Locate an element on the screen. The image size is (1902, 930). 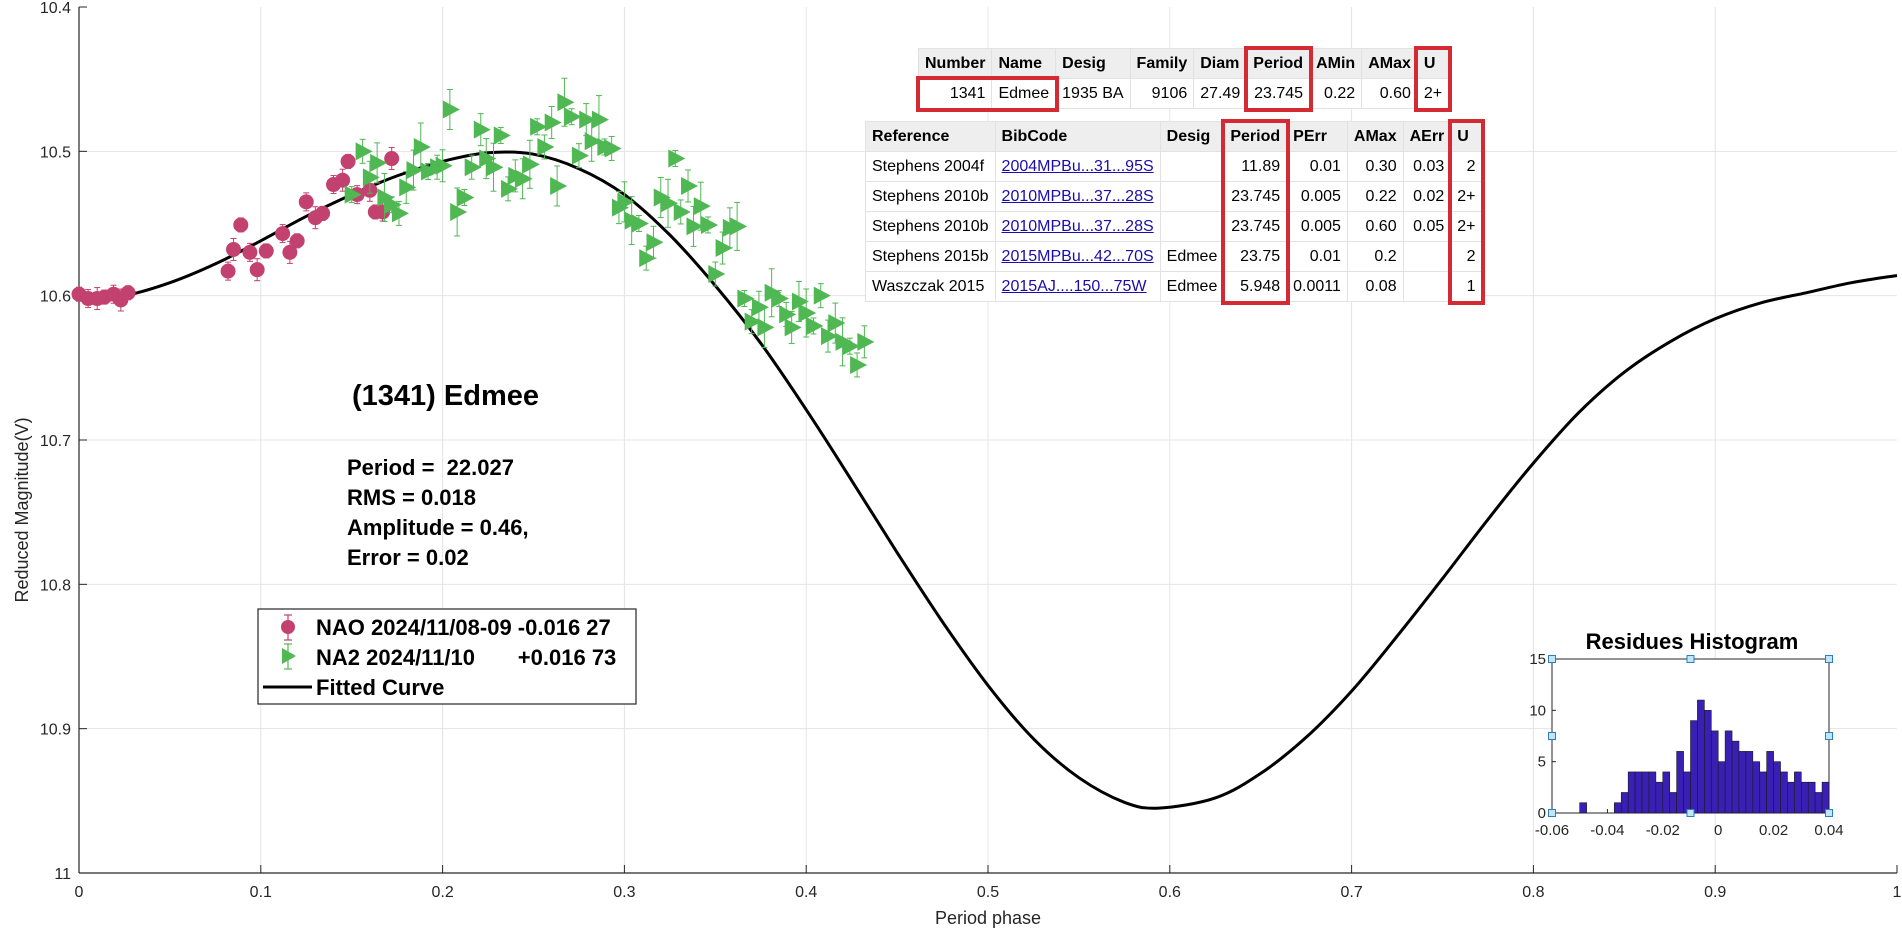
reference-cell: 23.75 is located at coordinates (1255, 256).